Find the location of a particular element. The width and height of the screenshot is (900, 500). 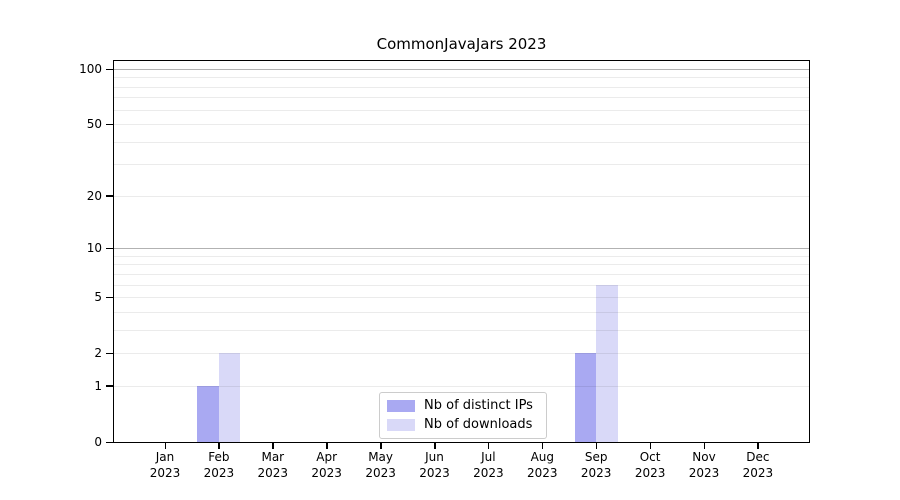

x-axis-tick-label: Feb 2023 is located at coordinates (219, 465).